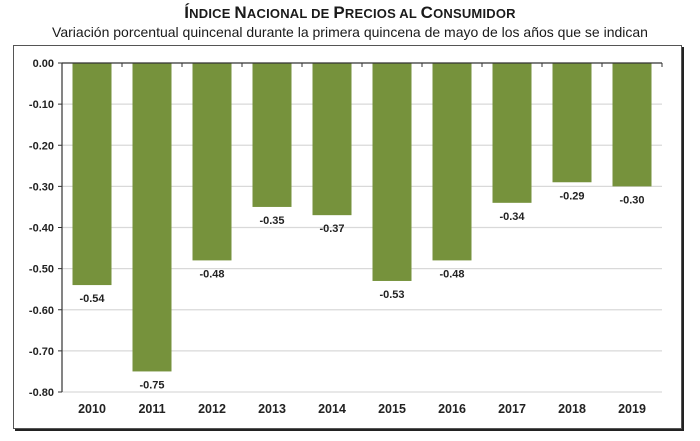 This screenshot has height=441, width=700. I want to click on data-label-2018: -0.29, so click(571, 196).